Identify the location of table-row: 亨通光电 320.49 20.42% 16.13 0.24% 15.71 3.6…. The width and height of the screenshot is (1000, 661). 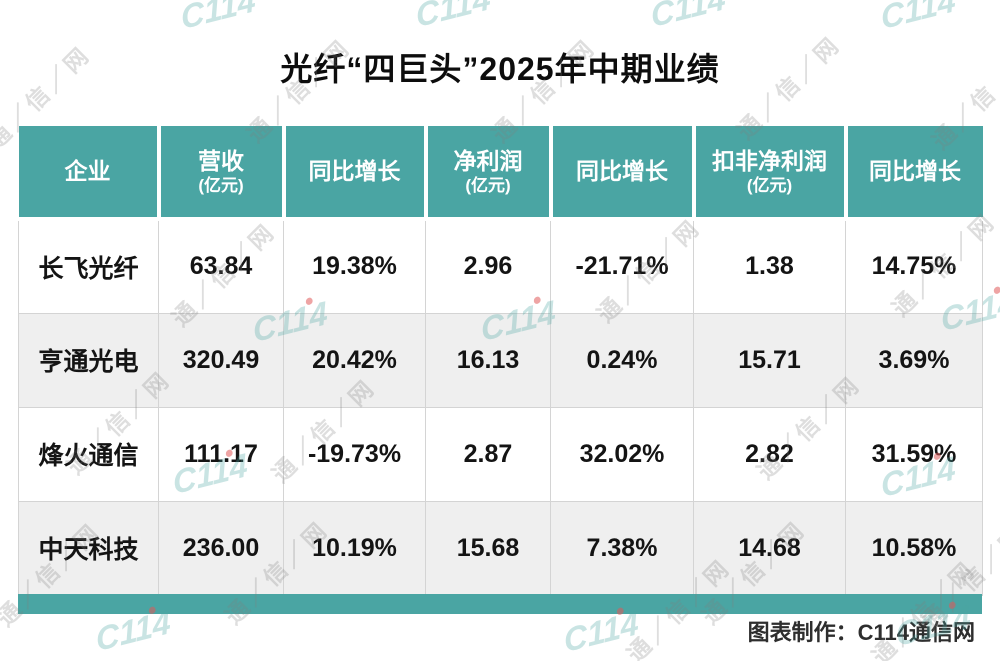
(500, 360).